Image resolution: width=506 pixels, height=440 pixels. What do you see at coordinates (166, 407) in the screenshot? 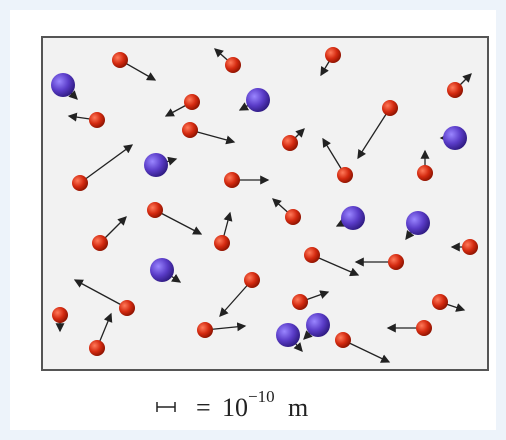
I see `scale-bar` at bounding box center [166, 407].